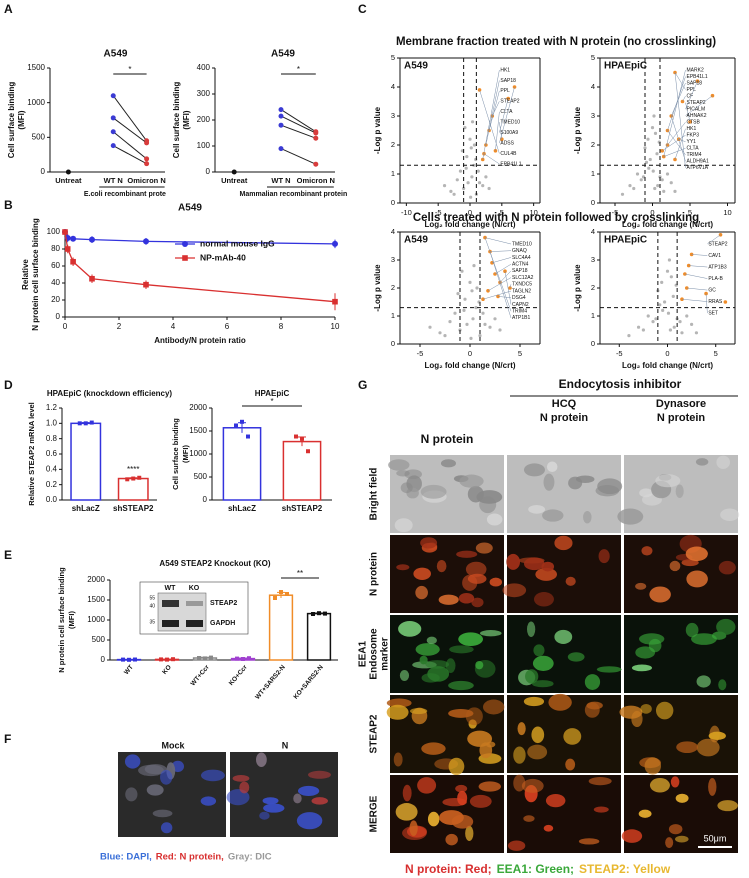 This screenshot has width=749, height=878. Describe the element at coordinates (298, 124) in the screenshot. I see `pair-line` at that location.